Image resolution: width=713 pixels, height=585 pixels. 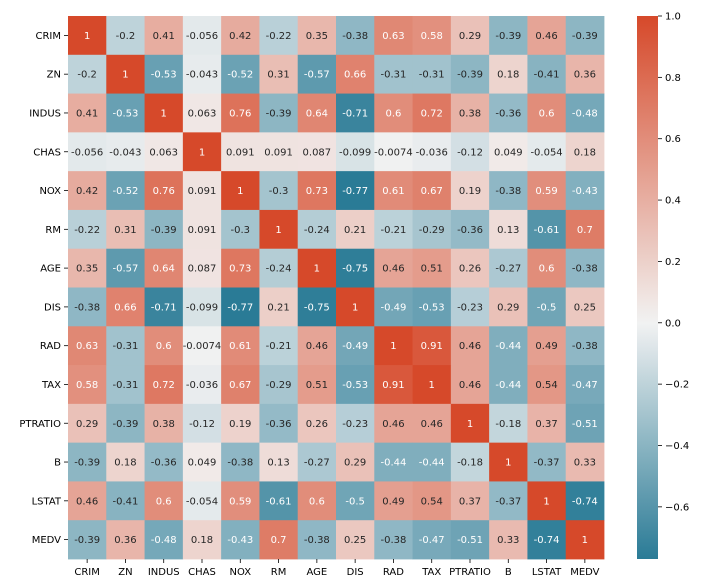 I want to click on heatmap-cell-age-dis, so click(x=355, y=268).